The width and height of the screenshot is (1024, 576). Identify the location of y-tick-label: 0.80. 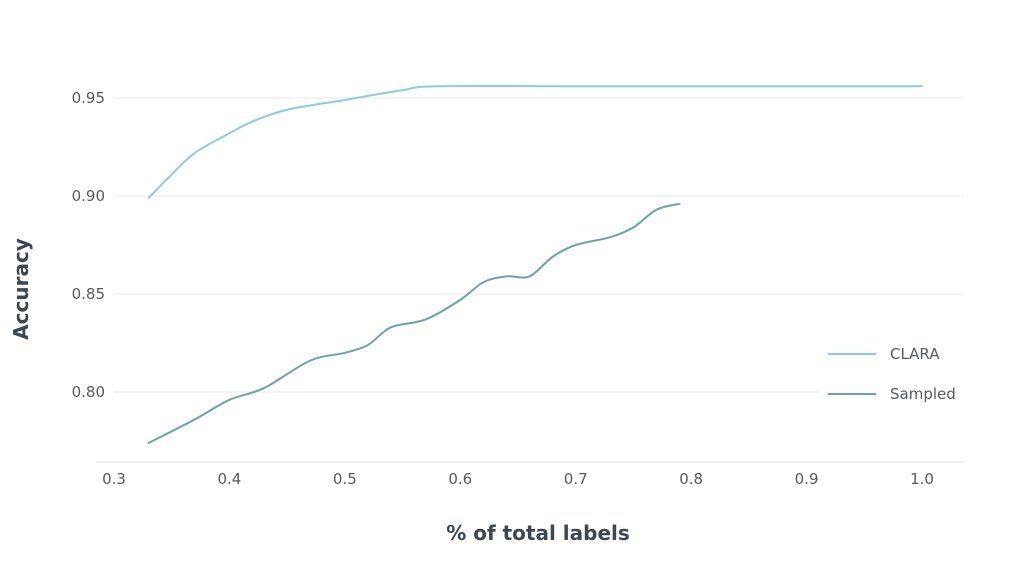
(88, 392).